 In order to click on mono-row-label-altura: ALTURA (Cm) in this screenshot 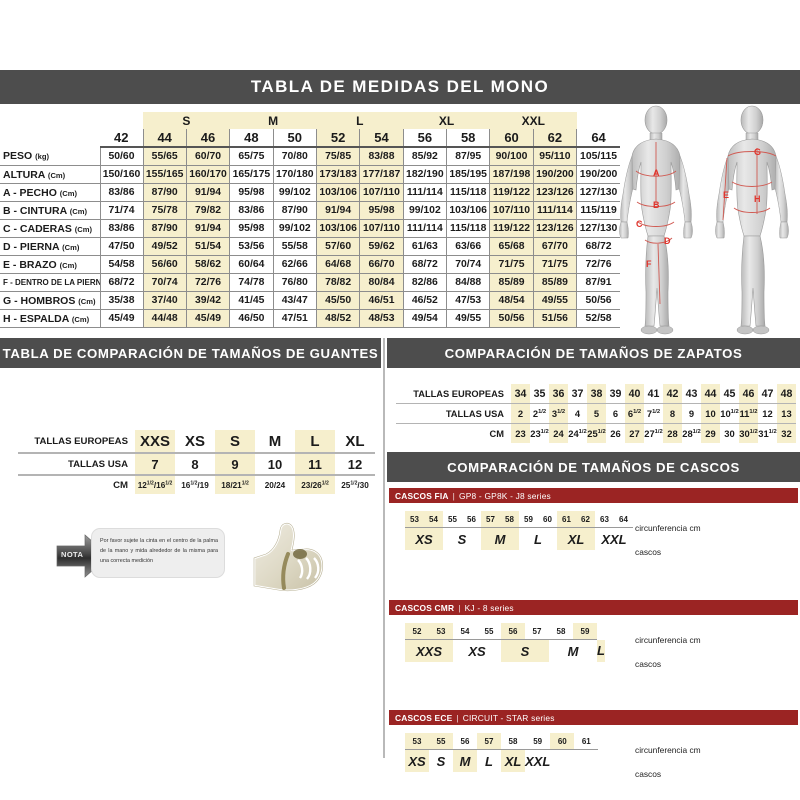, I will do `click(50, 174)`.